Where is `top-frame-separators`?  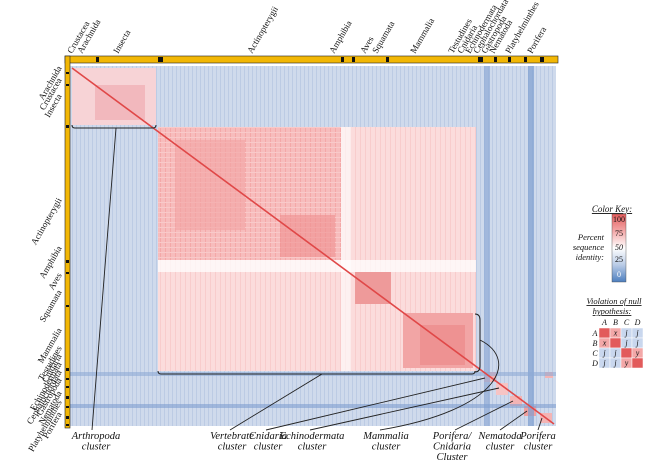
top-frame-separators is located at coordinates (320, 59).